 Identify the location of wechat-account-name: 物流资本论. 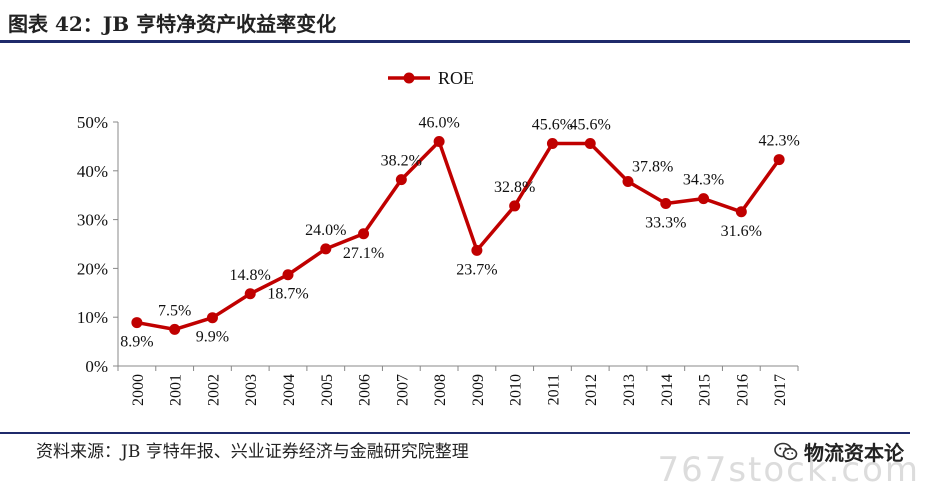
(854, 453).